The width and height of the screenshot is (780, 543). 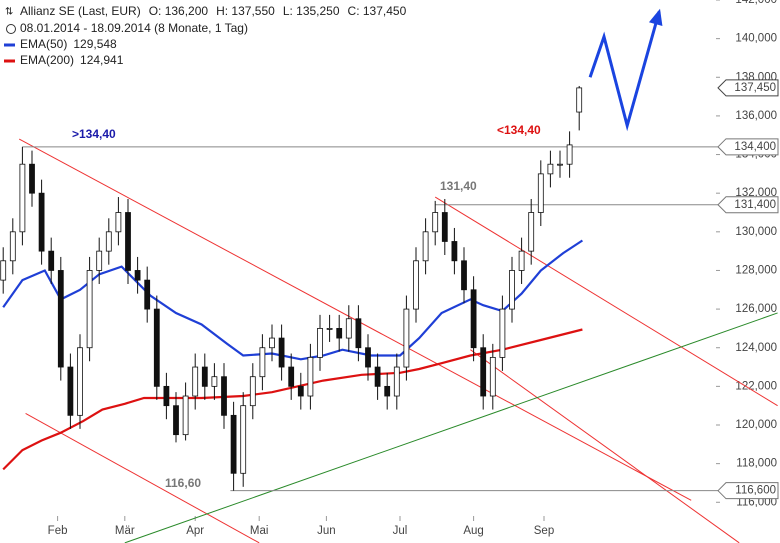 I want to click on legend-entry: EMA(200) 124,941, so click(x=72, y=60).